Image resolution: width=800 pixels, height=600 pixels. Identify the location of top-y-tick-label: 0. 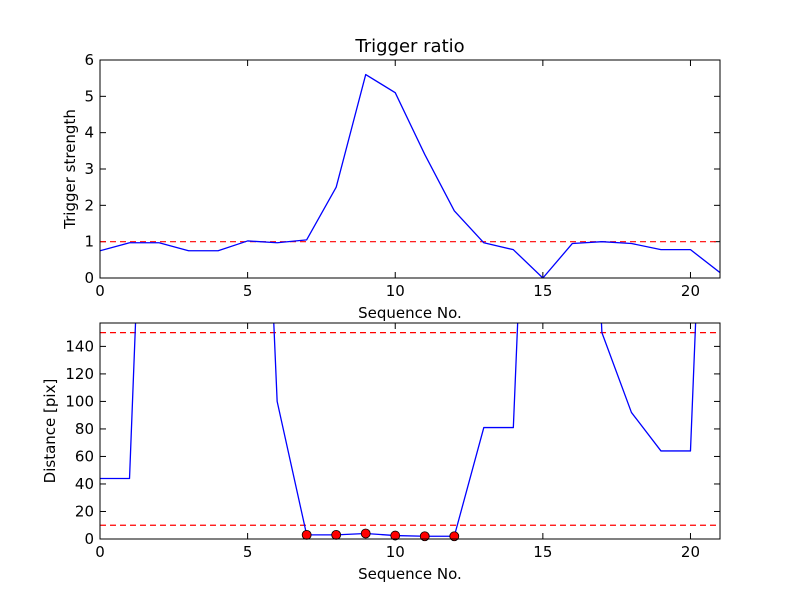
(89, 278).